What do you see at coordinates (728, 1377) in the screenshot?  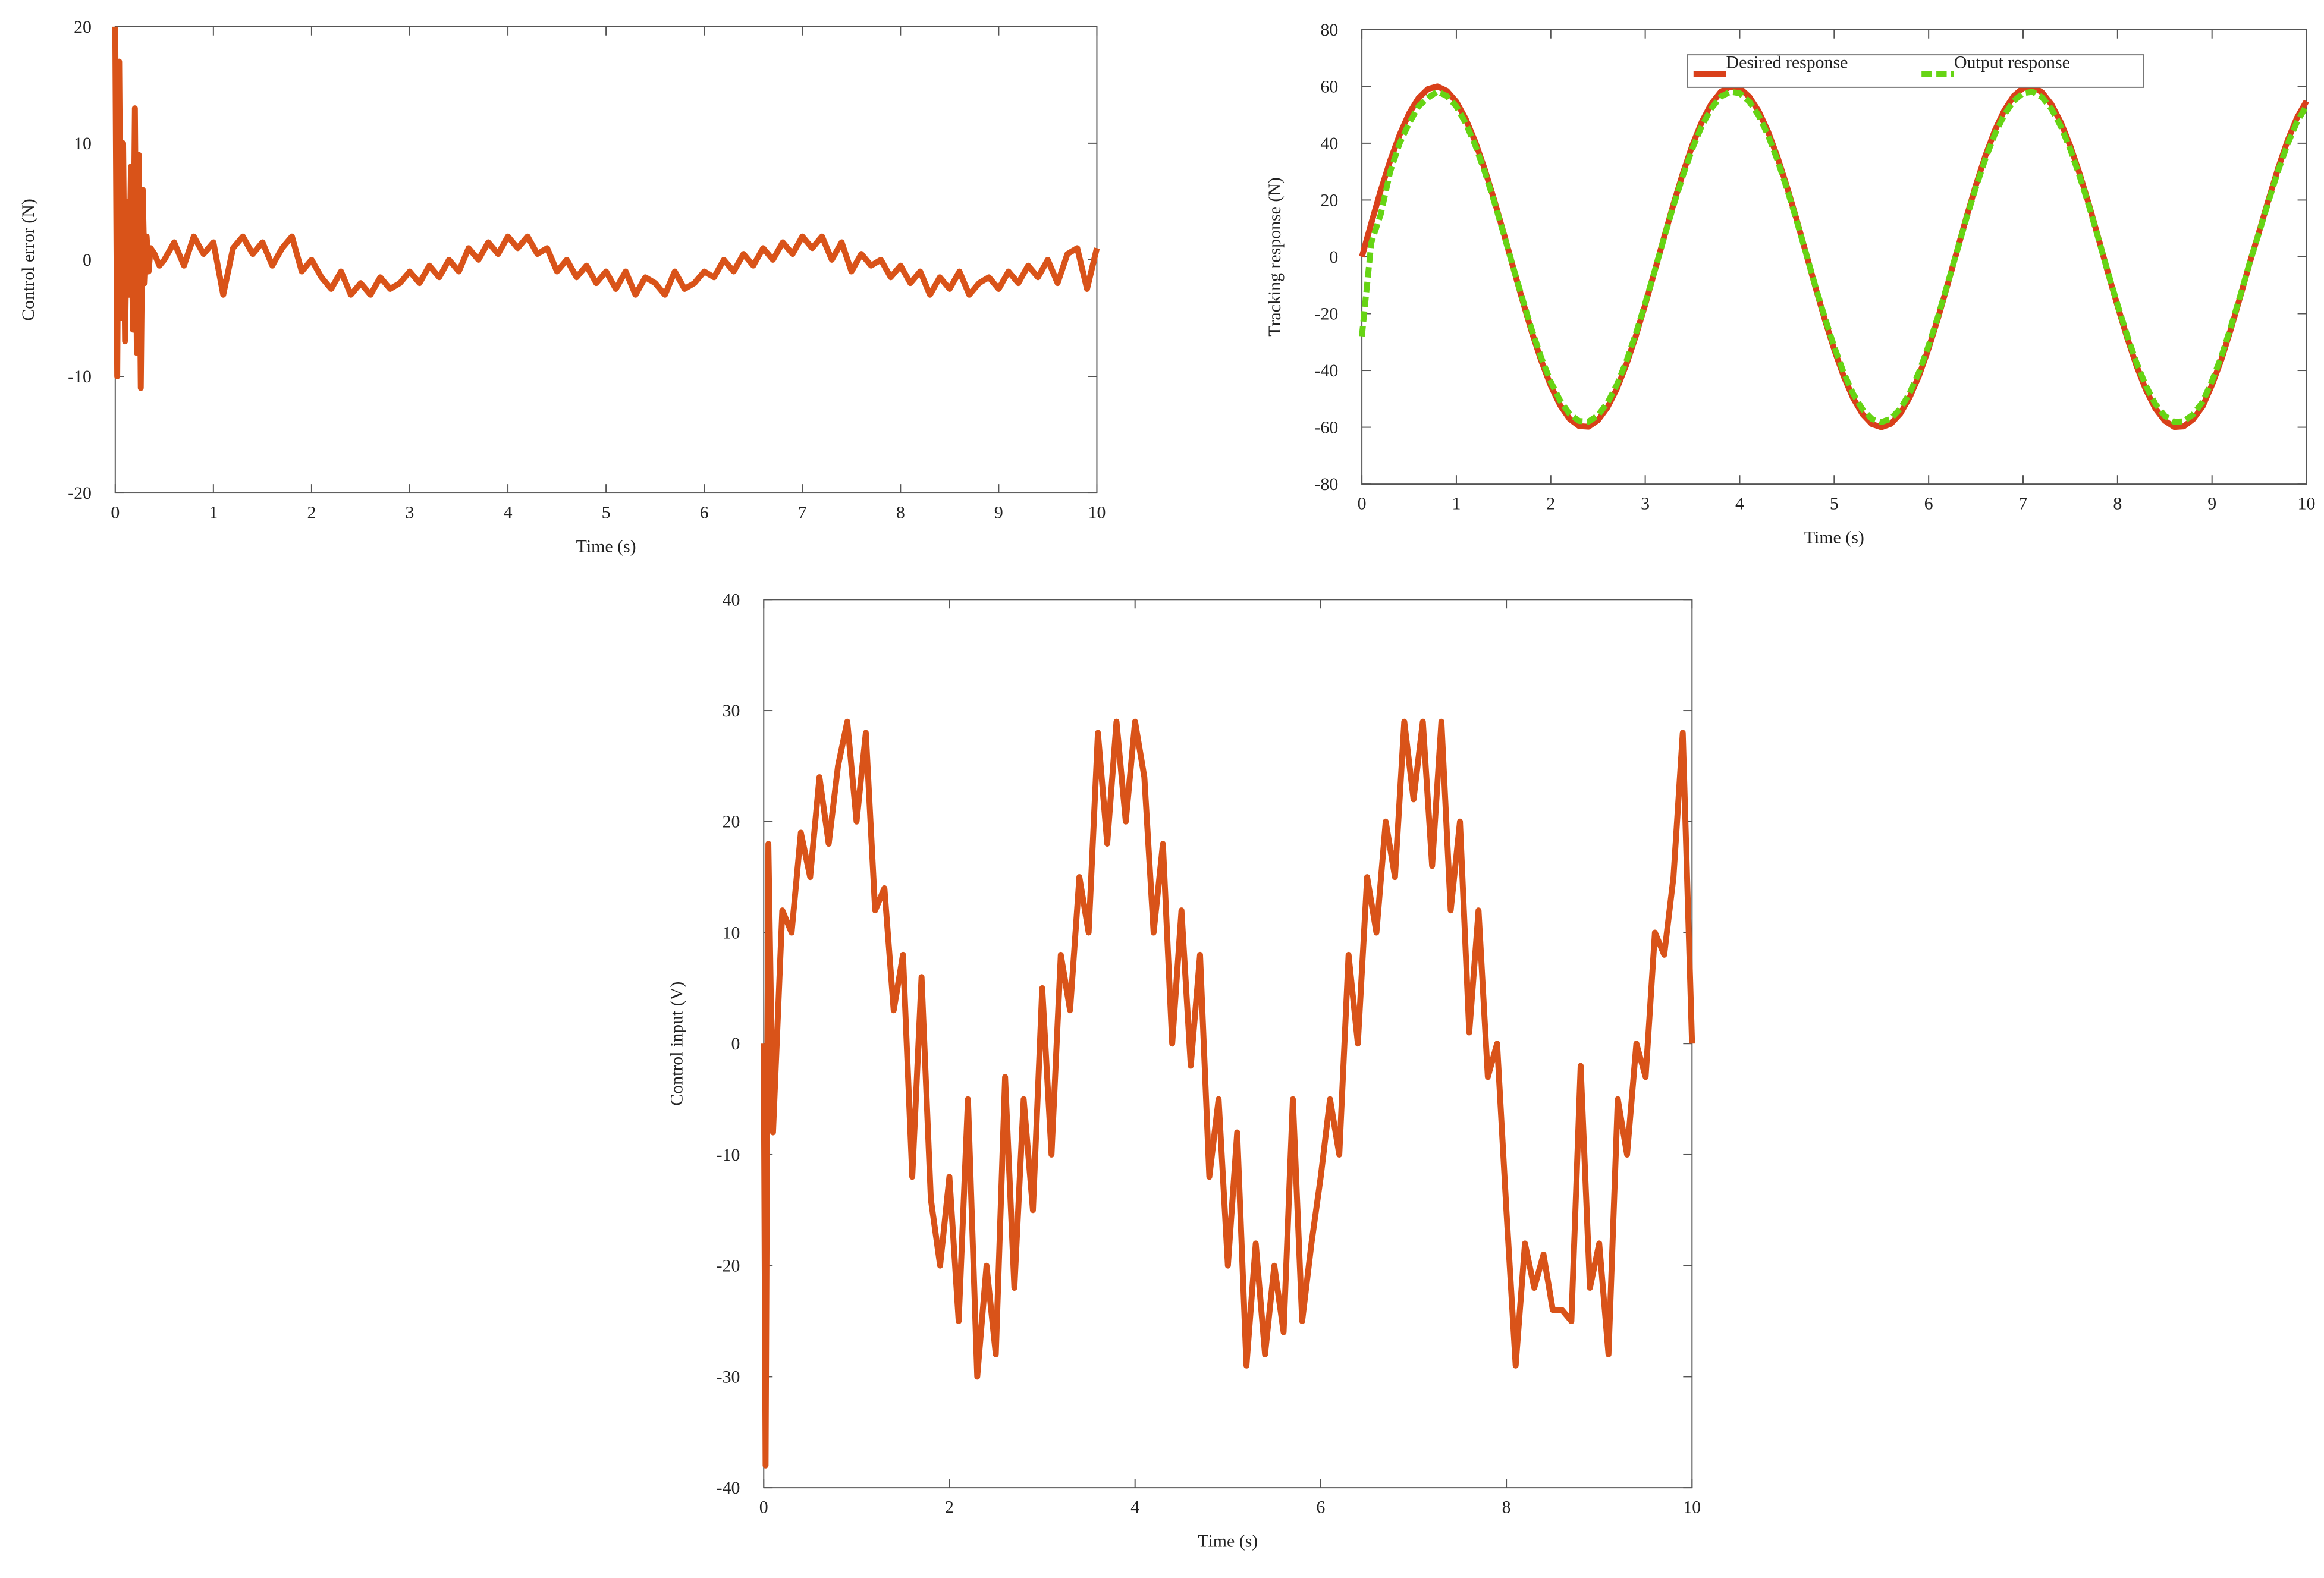 I see `y-tick-label: -30` at bounding box center [728, 1377].